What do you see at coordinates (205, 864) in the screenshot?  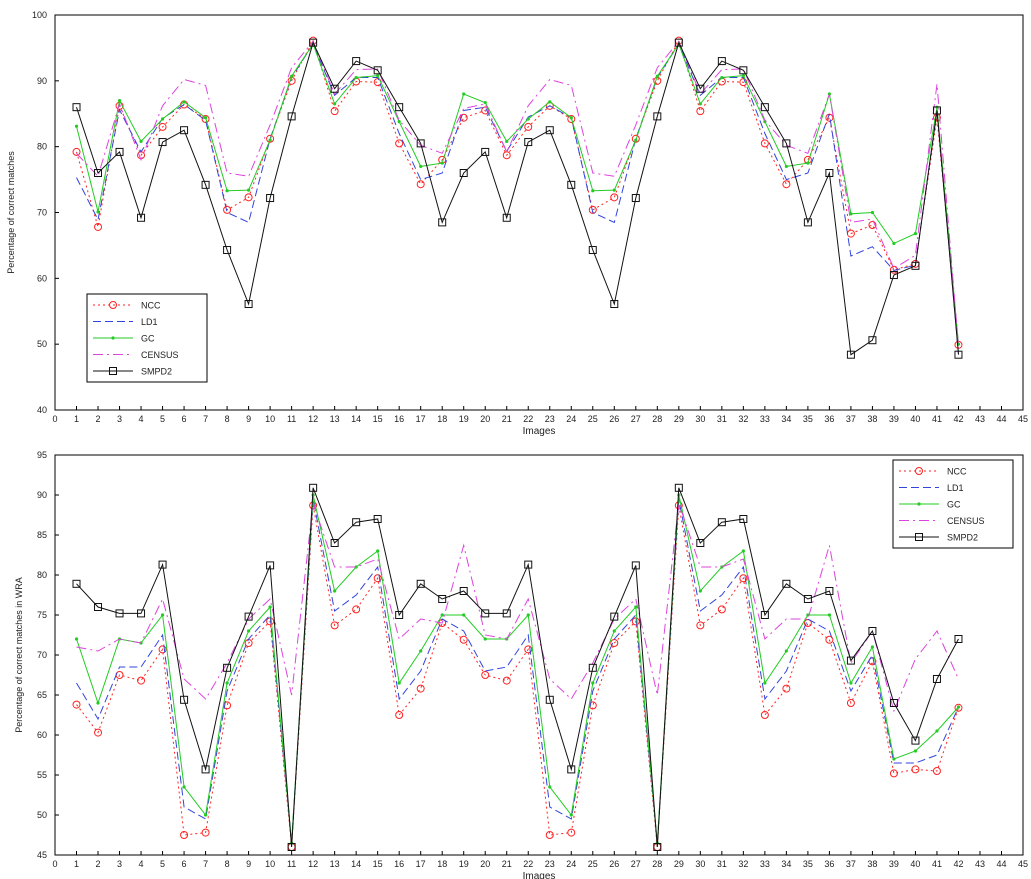 I see `x-tick-label: 7` at bounding box center [205, 864].